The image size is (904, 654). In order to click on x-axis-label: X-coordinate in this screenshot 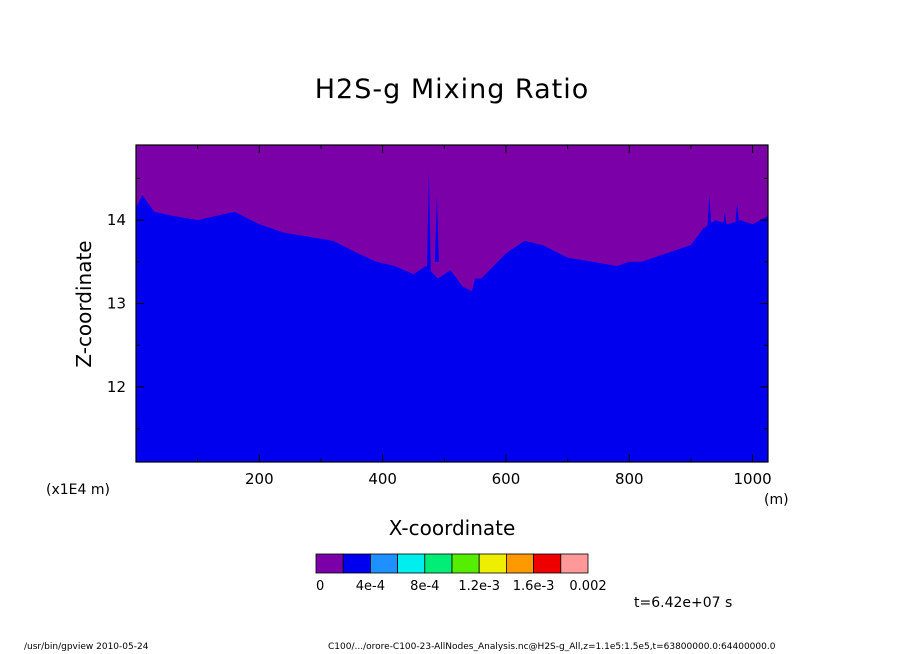, I will do `click(452, 528)`.